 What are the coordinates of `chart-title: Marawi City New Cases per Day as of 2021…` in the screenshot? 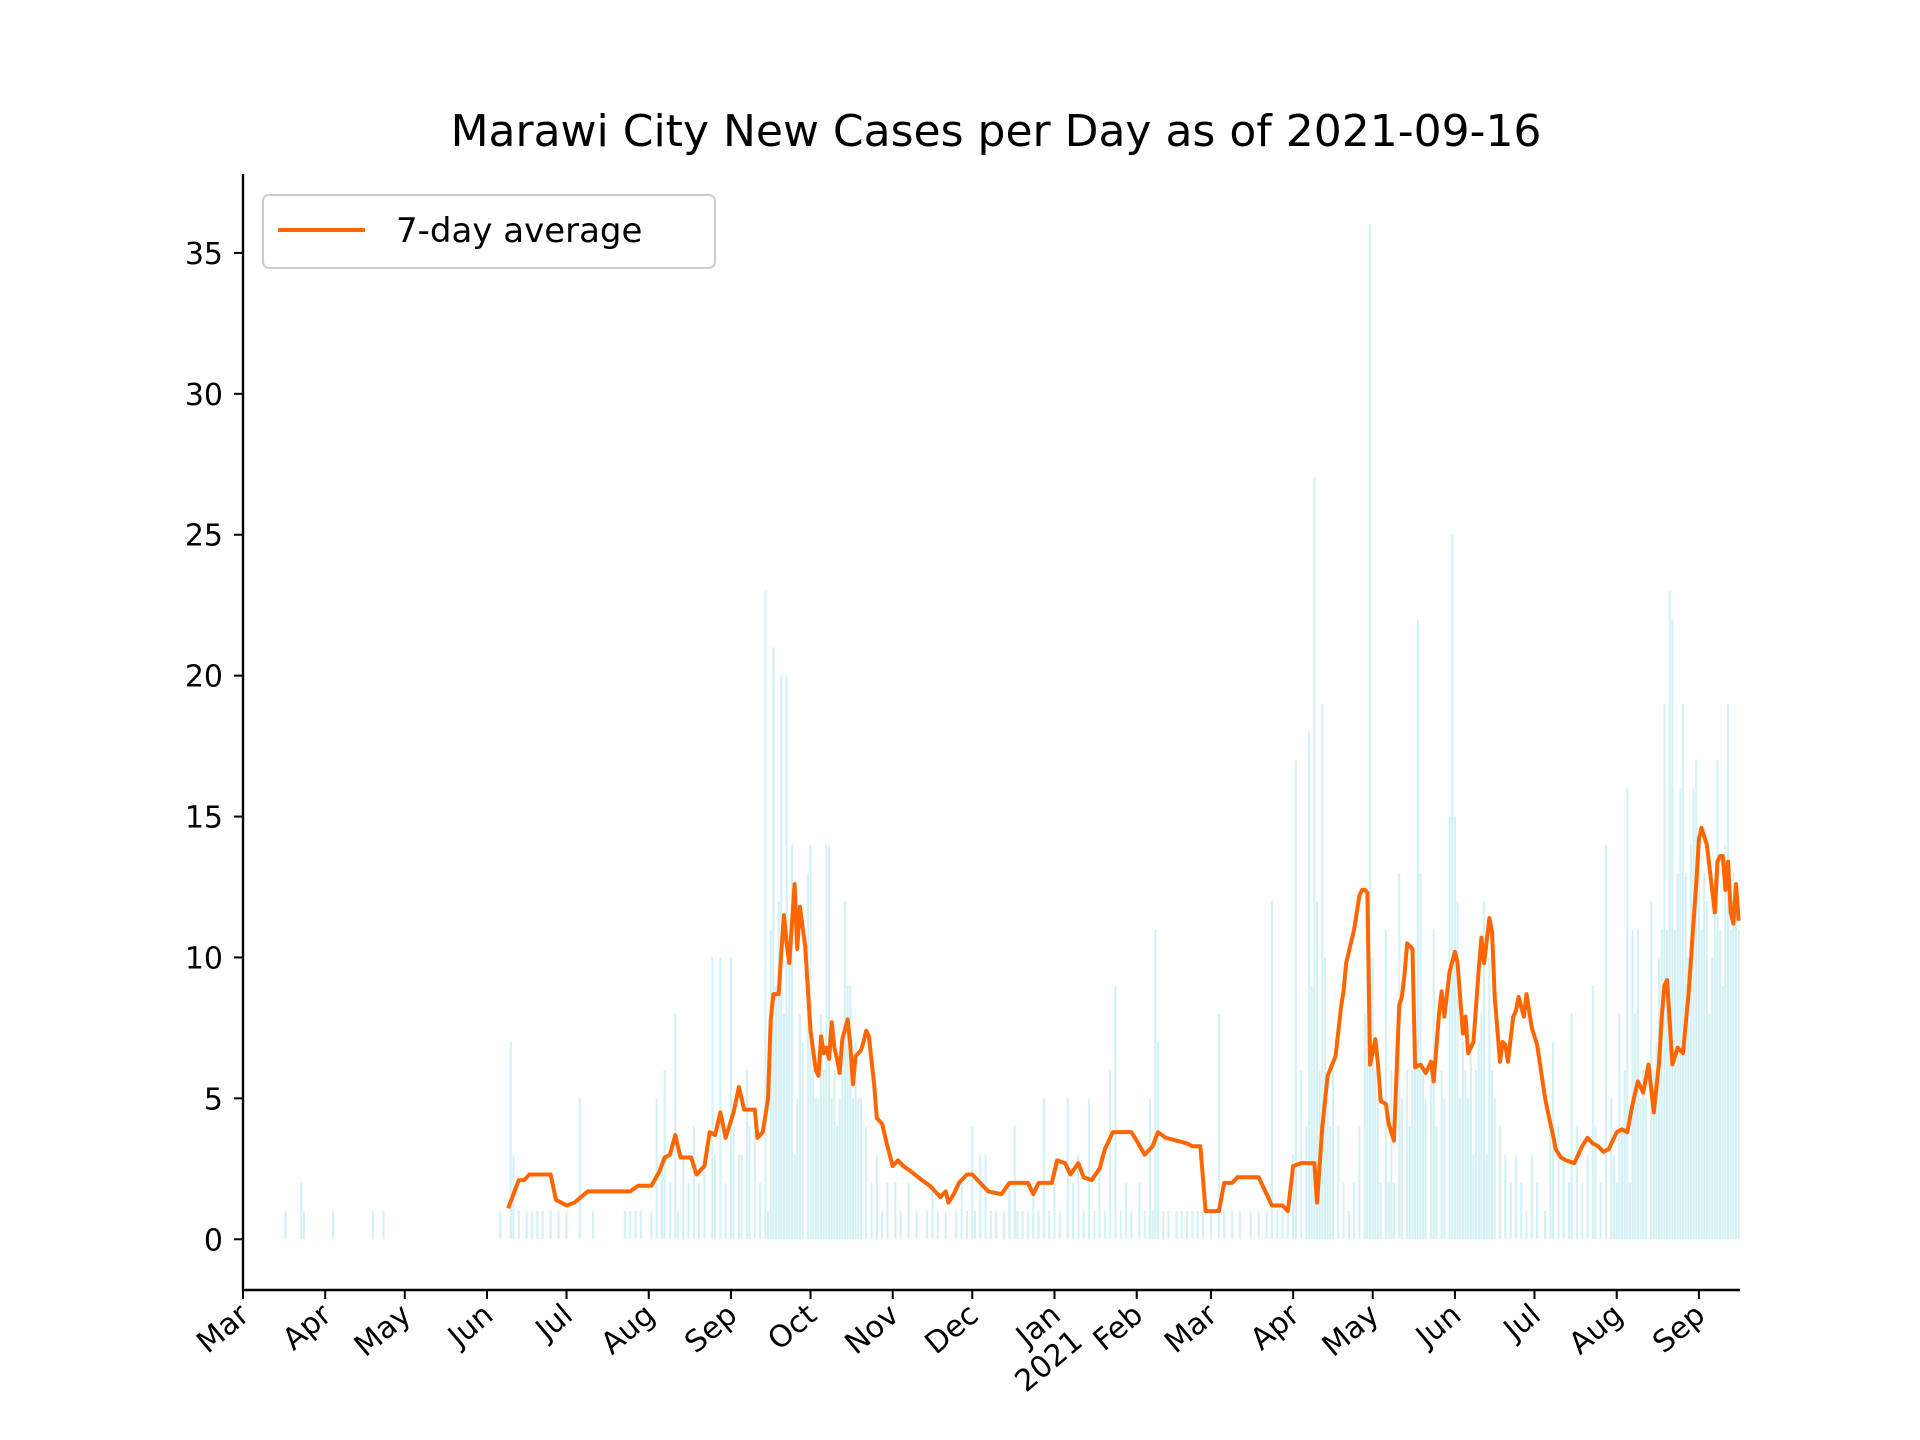 It's located at (996, 131).